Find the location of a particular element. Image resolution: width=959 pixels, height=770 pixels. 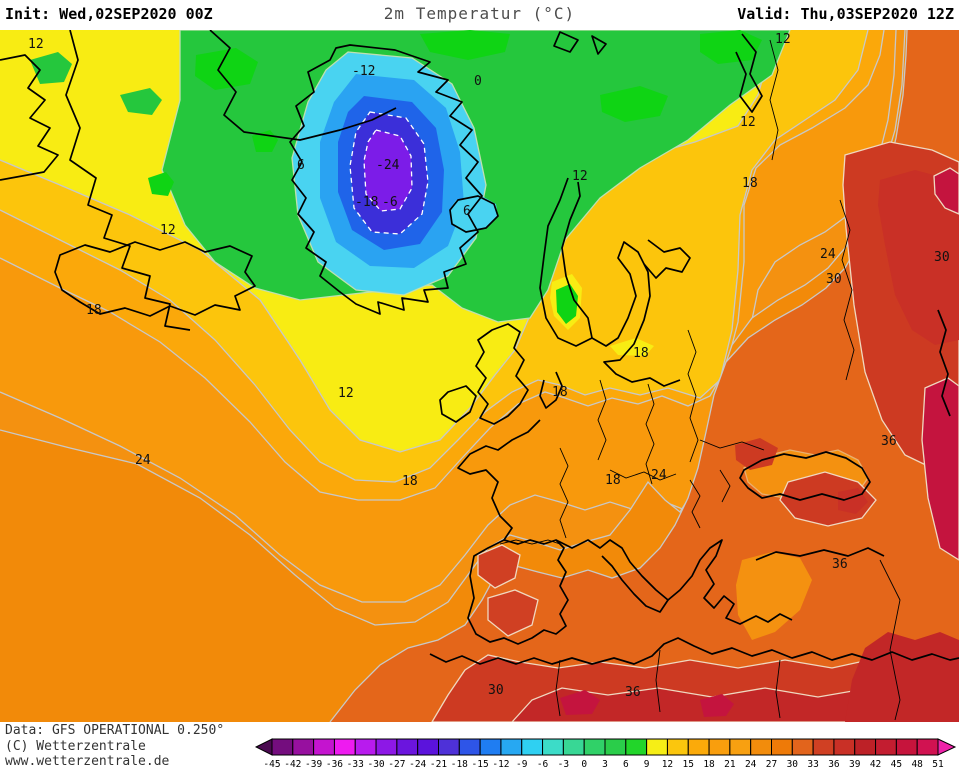

contour-label-15: 30 is located at coordinates (834, 279).